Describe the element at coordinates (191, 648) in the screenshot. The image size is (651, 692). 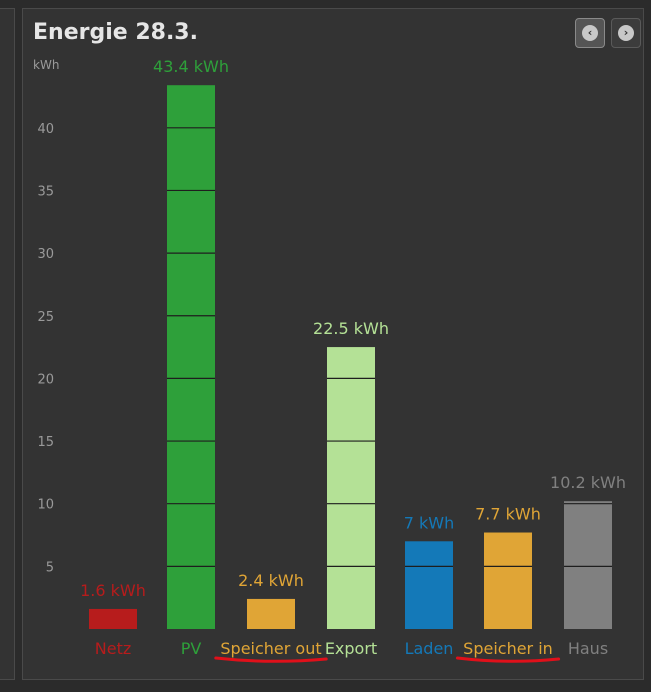
I see `category-label: PV` at that location.